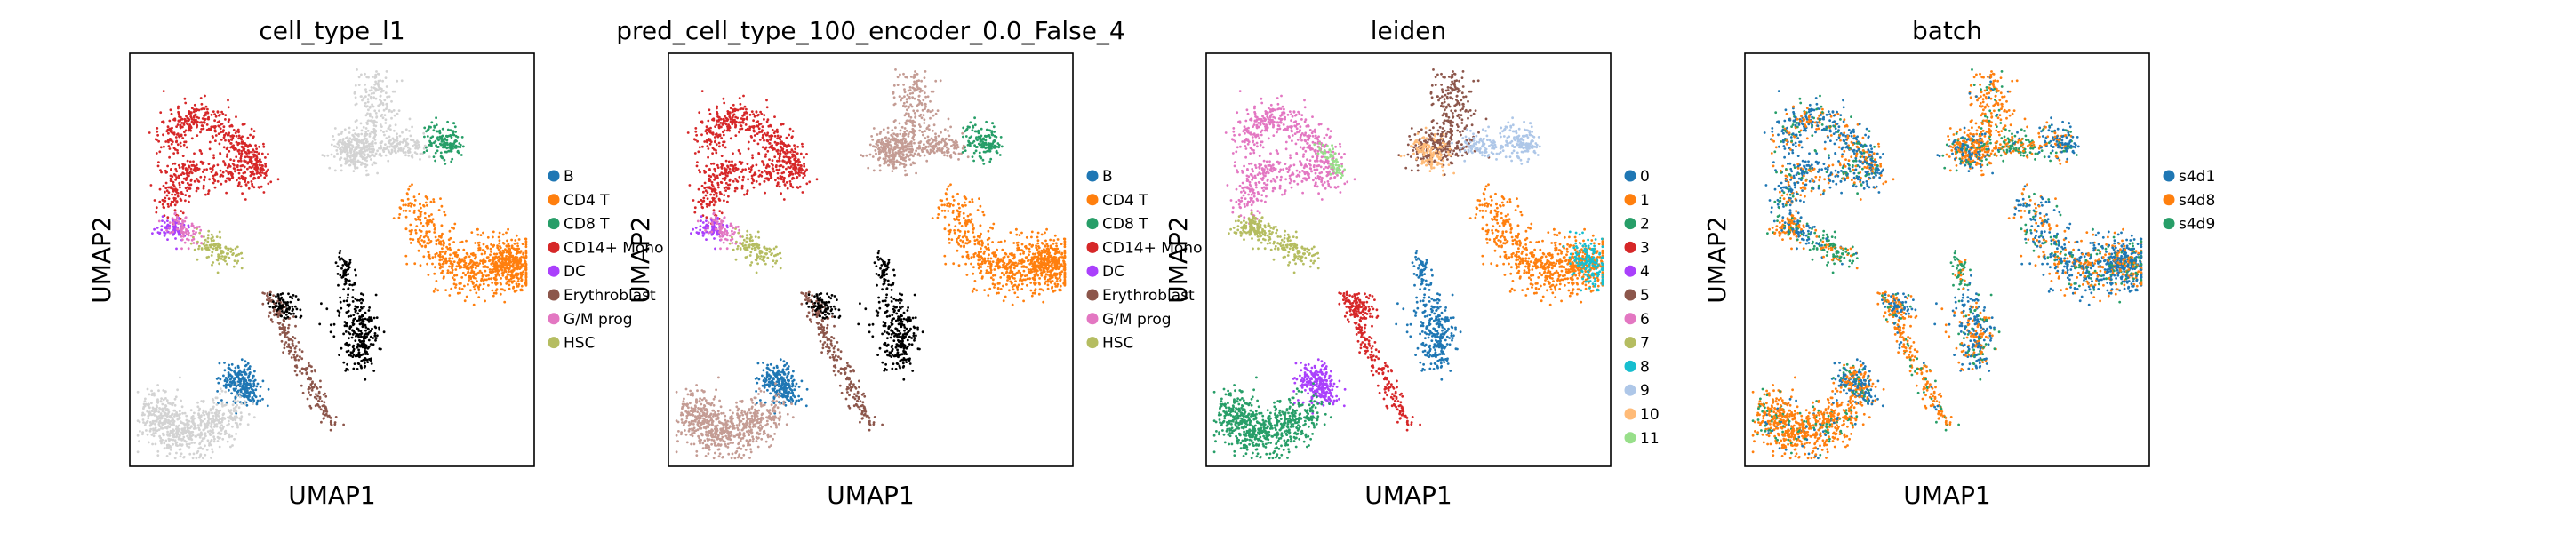 The height and width of the screenshot is (533, 2576). I want to click on legend-label: G/M prog, so click(598, 320).